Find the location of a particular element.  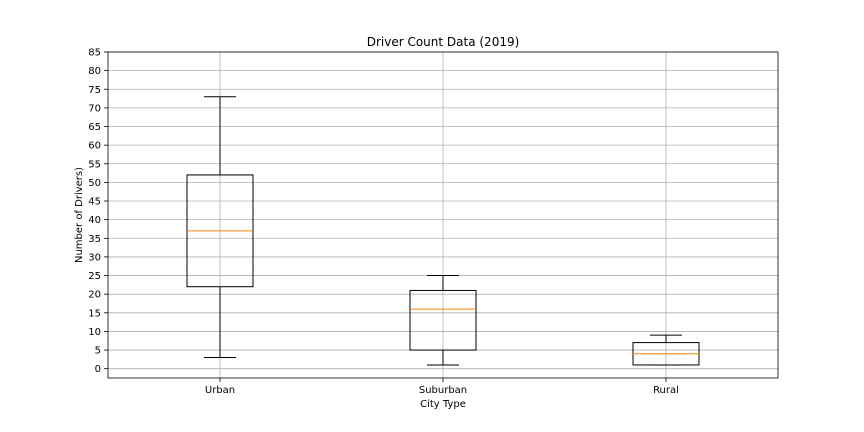

y-tick-label: 75 is located at coordinates (94, 90).